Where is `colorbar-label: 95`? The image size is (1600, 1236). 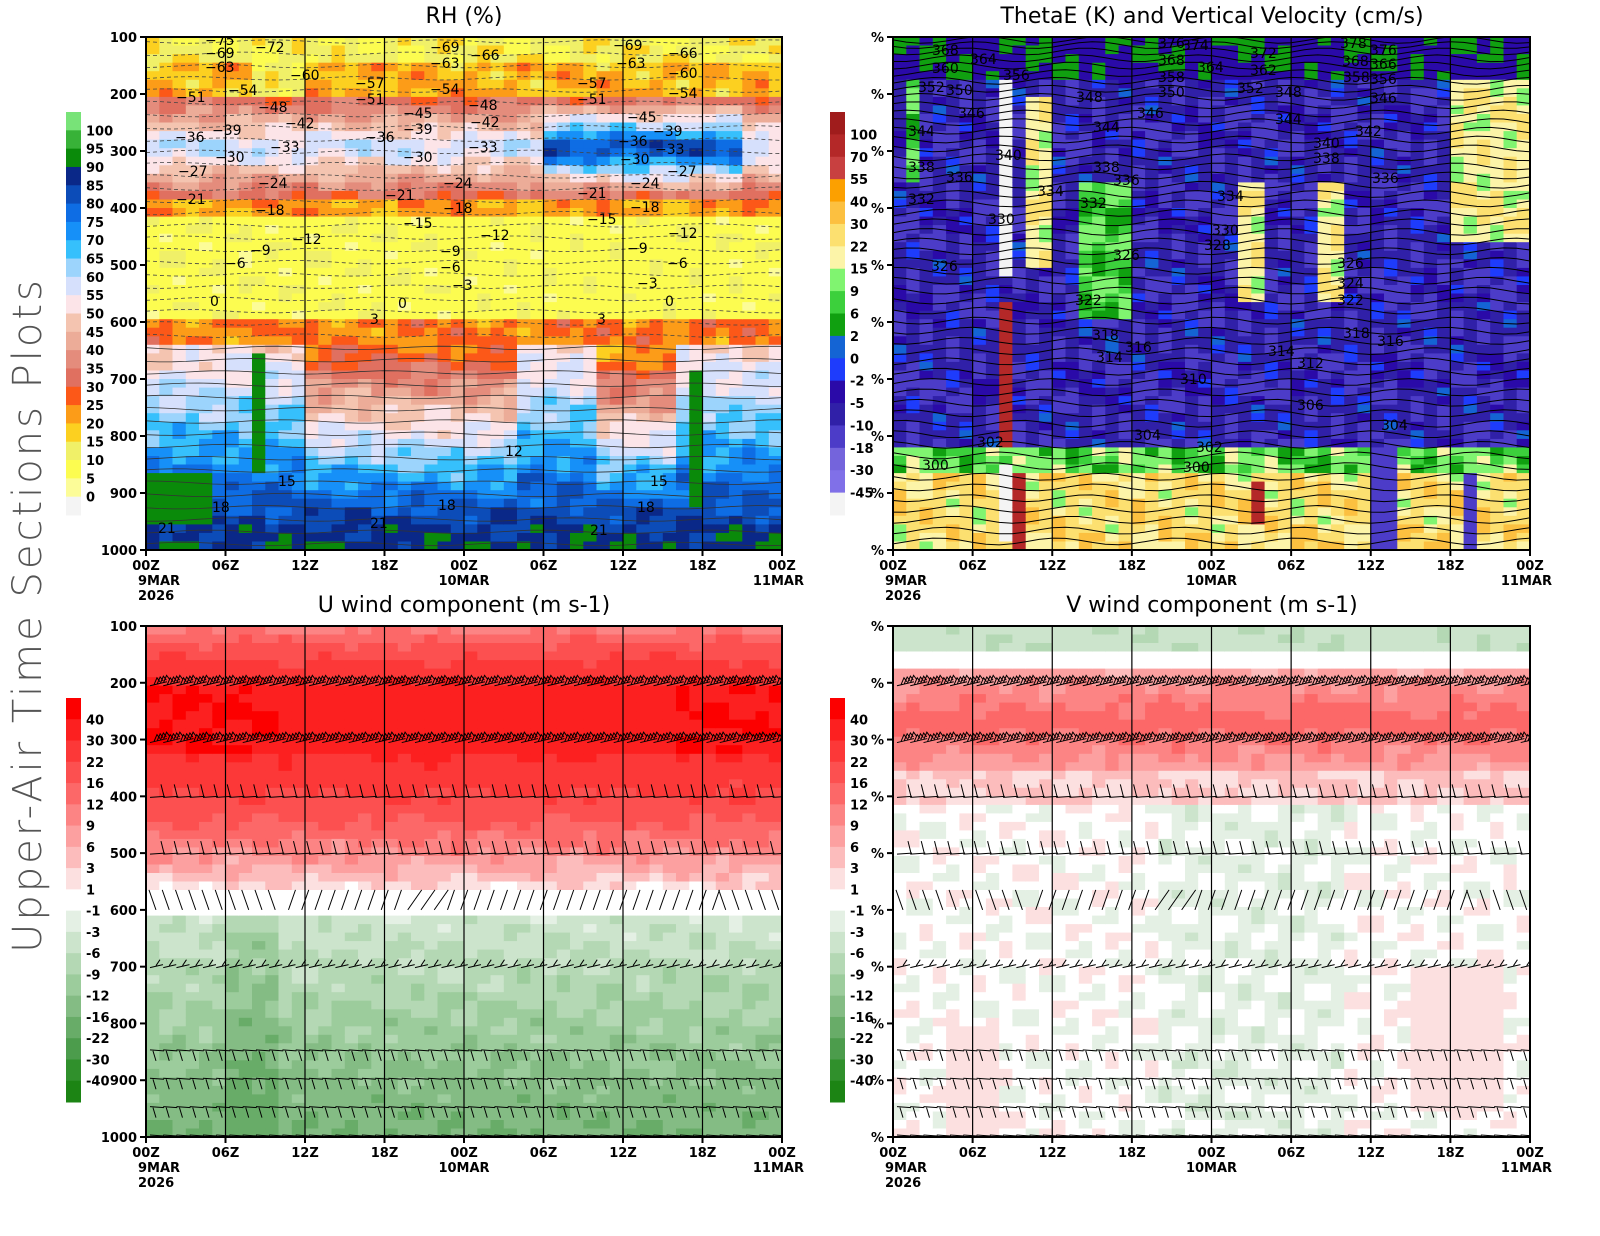 colorbar-label: 95 is located at coordinates (95, 150).